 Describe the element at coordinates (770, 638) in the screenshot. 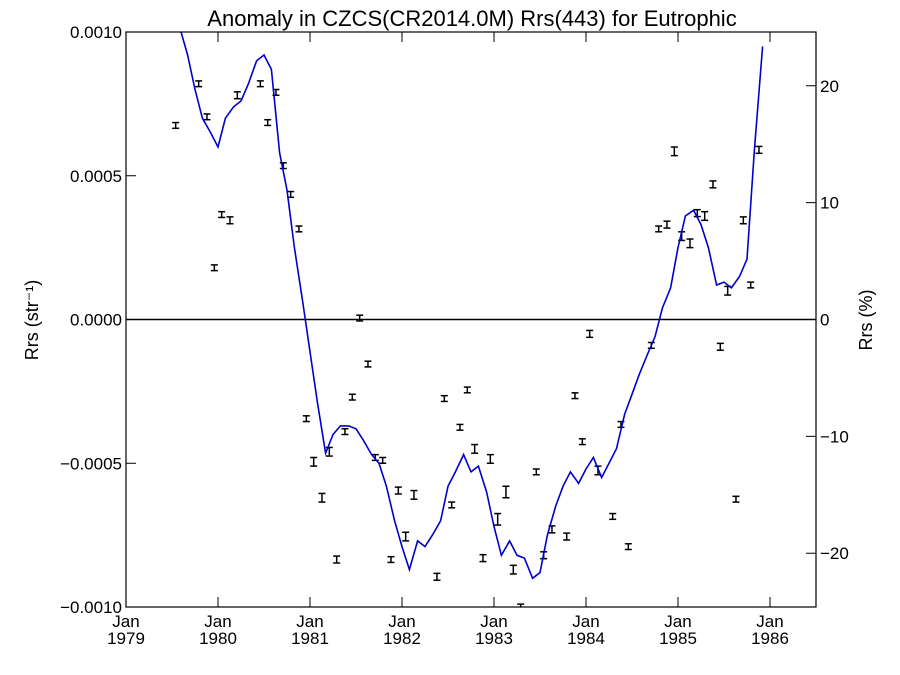

I see `x-tick-label-year: 1986` at that location.